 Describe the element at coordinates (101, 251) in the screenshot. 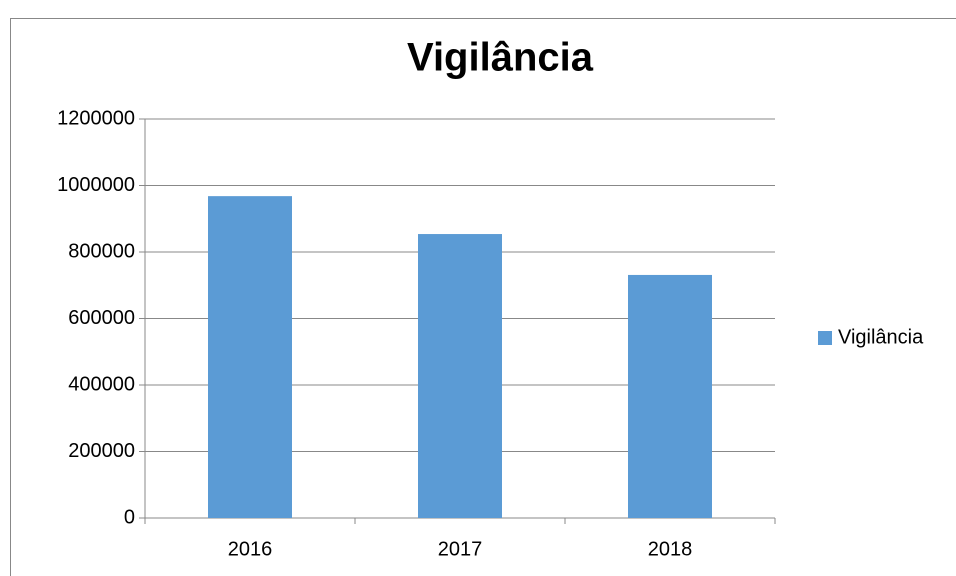

I see `y-tick-label: 800000` at that location.